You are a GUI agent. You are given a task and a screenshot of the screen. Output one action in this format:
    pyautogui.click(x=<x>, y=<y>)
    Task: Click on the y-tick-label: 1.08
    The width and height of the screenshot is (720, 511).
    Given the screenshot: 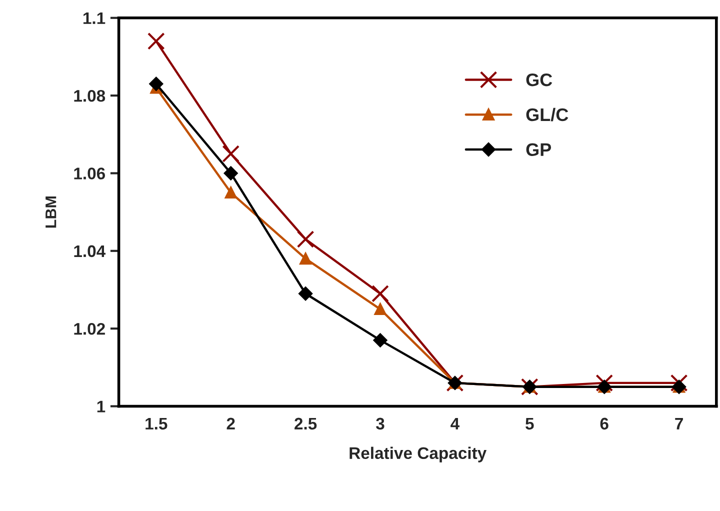 What is the action you would take?
    pyautogui.click(x=90, y=96)
    